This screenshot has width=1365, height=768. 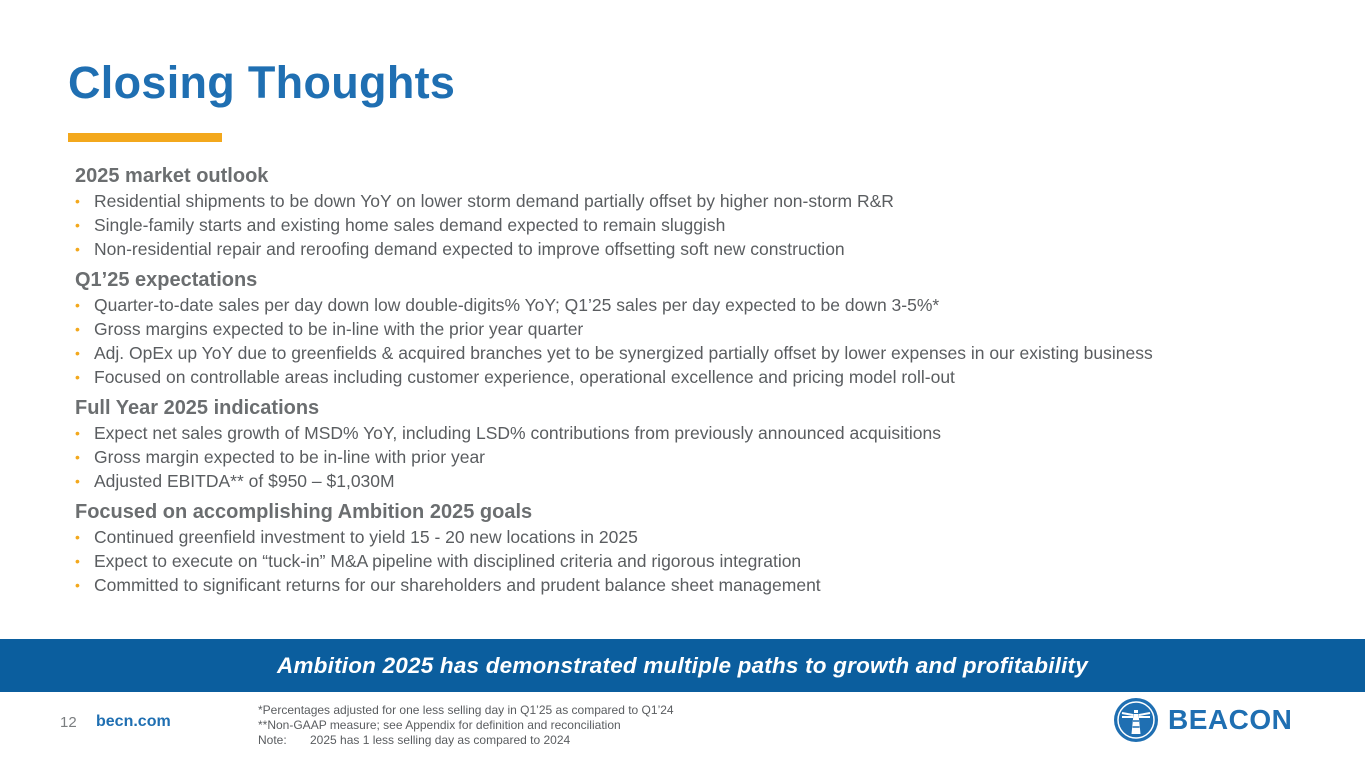 I want to click on section-heading: Full Year 2025 indications, so click(x=197, y=408).